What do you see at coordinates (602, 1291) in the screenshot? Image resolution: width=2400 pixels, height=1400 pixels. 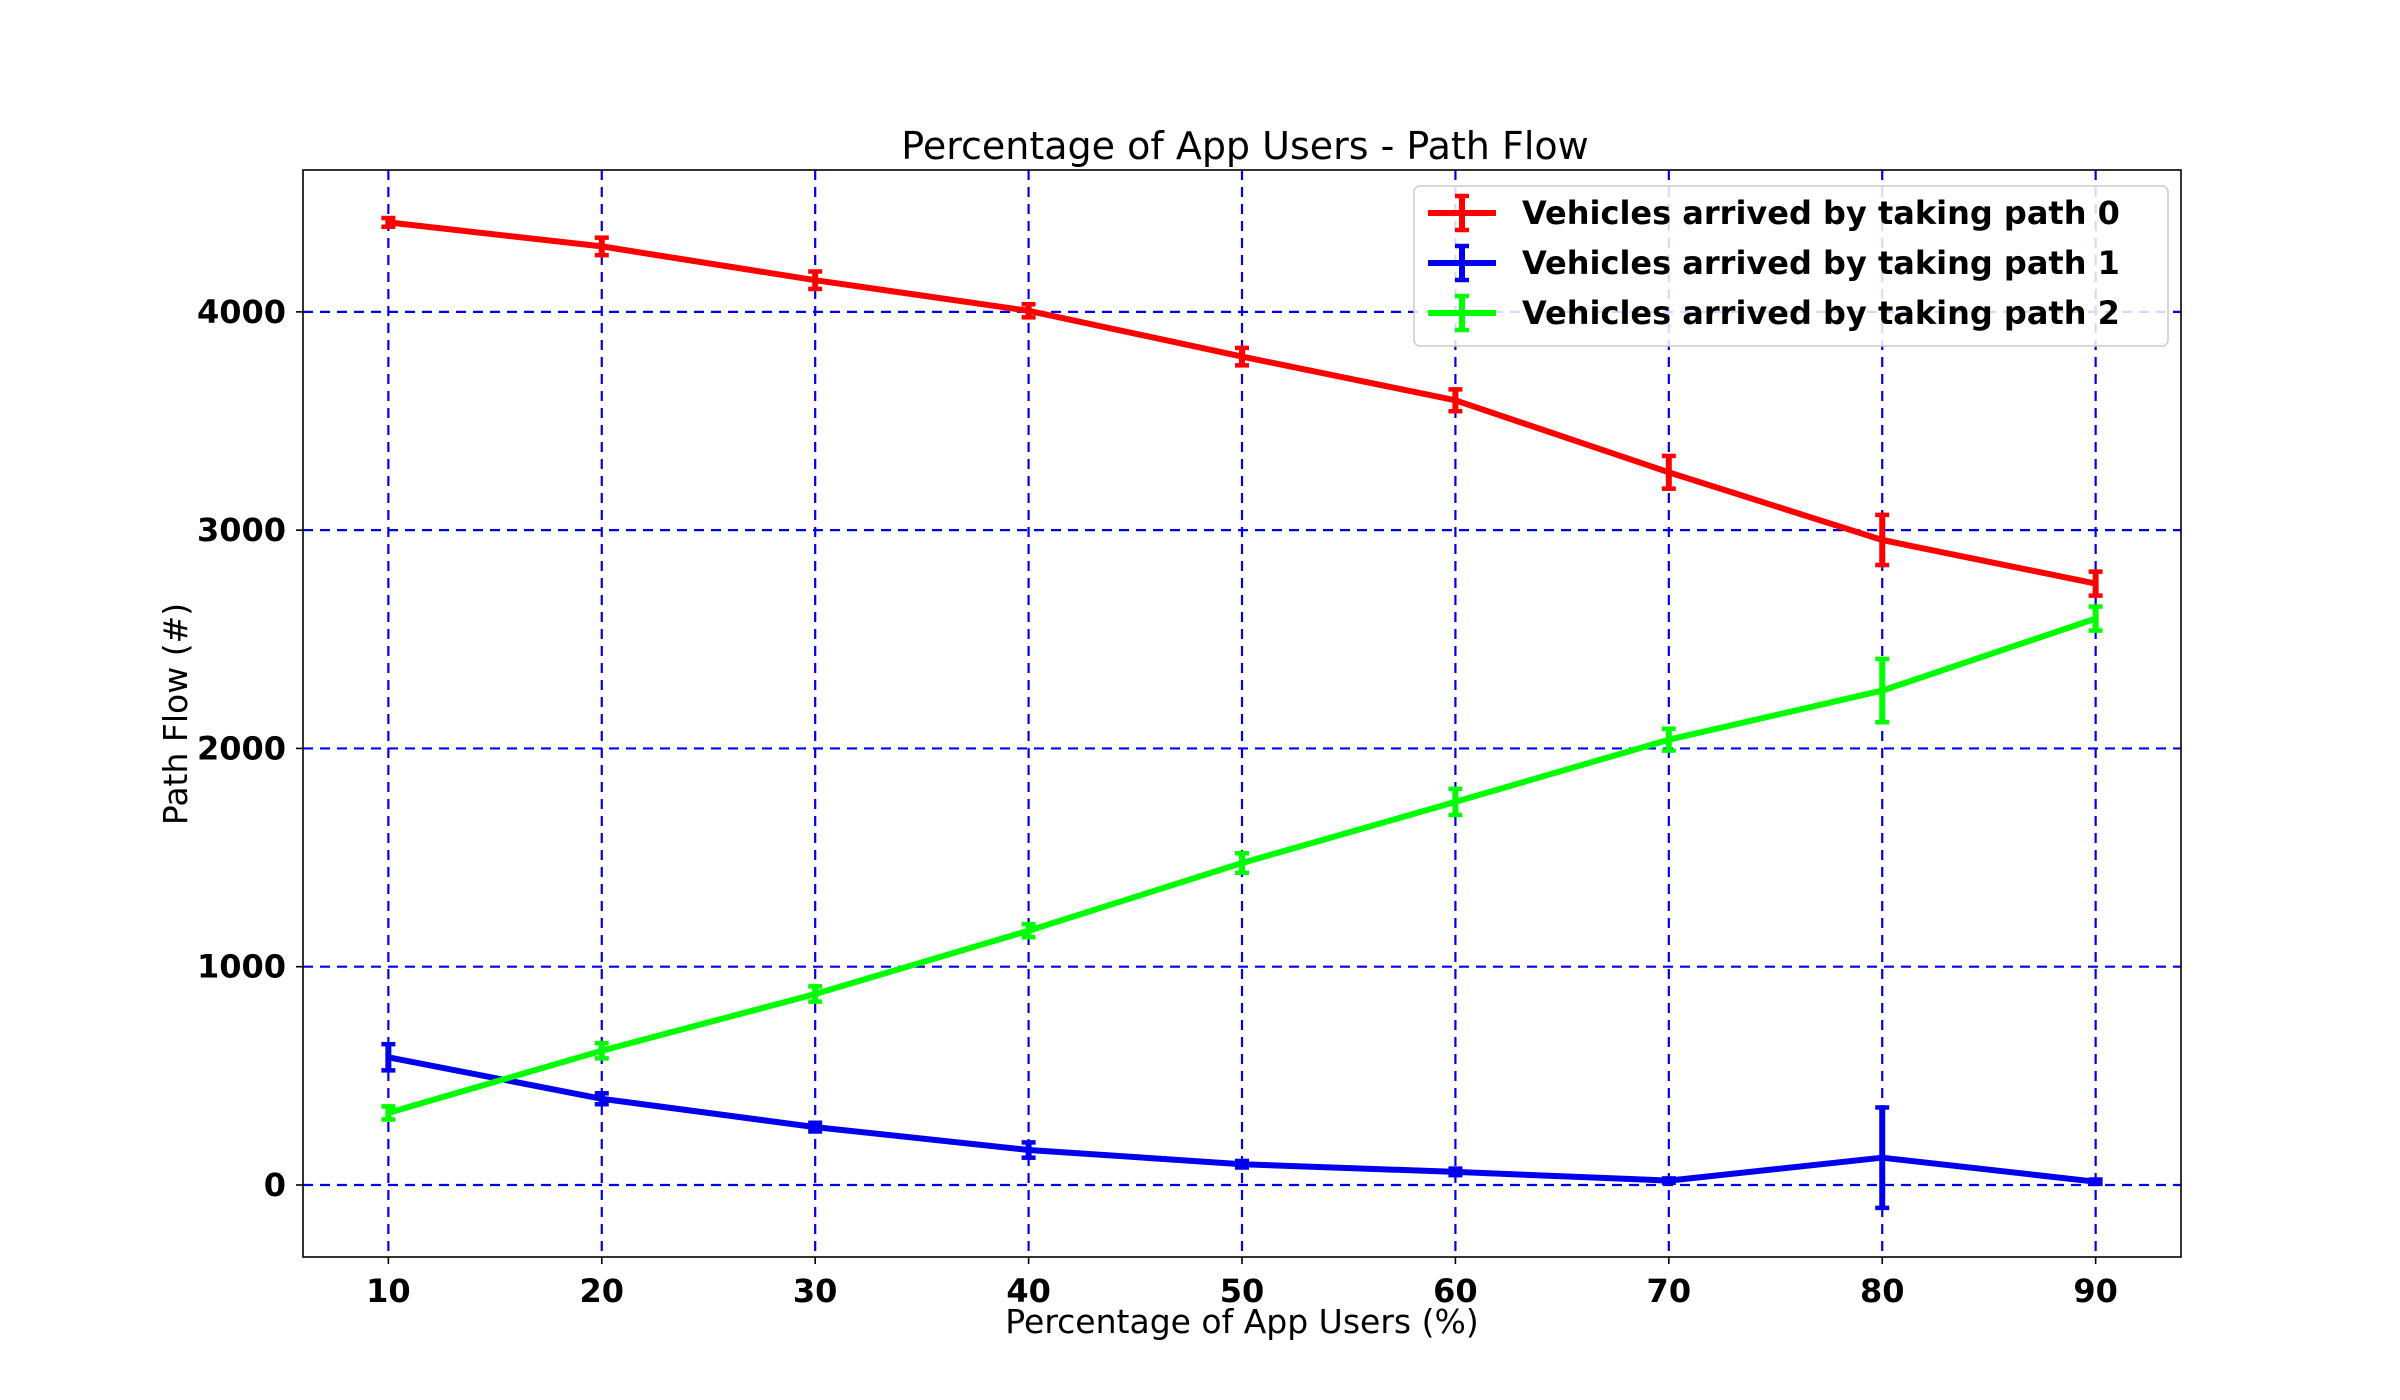 I see `x-tick-label: 20` at bounding box center [602, 1291].